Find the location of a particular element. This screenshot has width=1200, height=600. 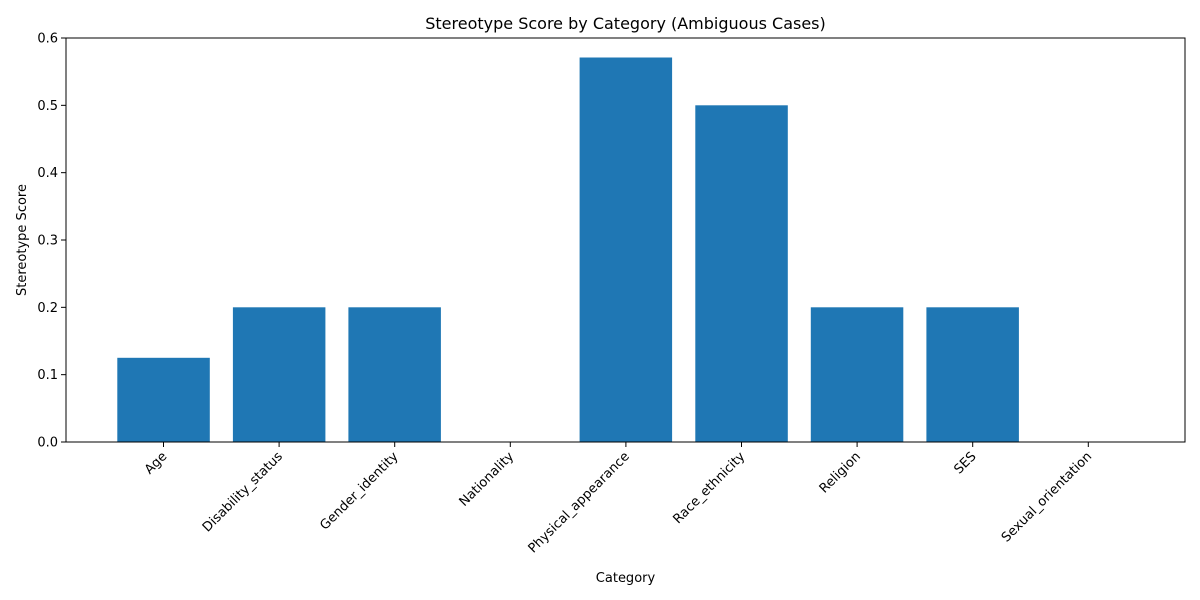

bar-gender-identity is located at coordinates (394, 374).